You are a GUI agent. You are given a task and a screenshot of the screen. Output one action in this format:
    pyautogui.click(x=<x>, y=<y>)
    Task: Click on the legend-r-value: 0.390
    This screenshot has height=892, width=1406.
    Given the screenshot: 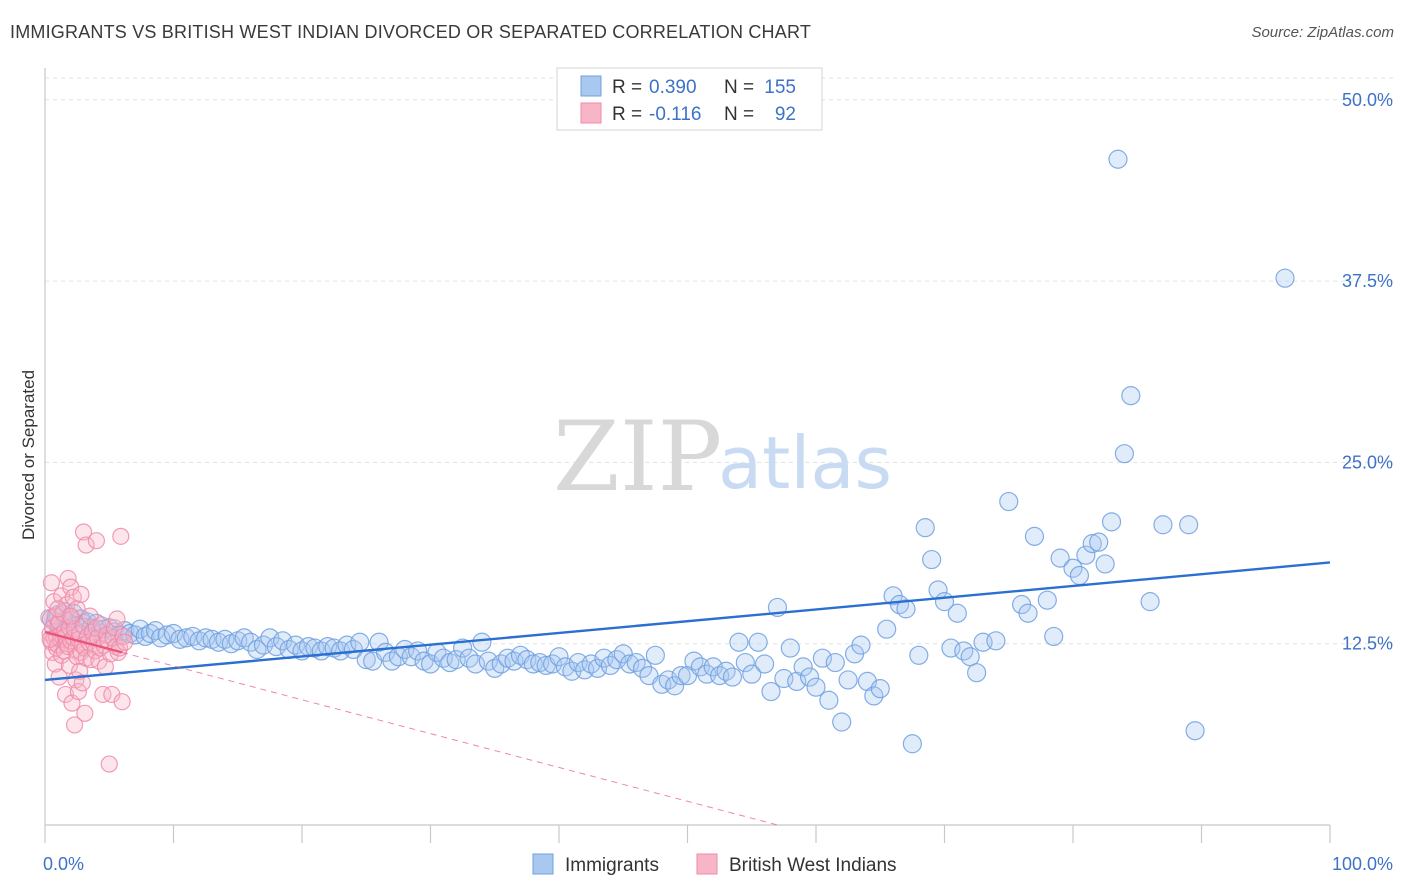 What is the action you would take?
    pyautogui.click(x=673, y=87)
    